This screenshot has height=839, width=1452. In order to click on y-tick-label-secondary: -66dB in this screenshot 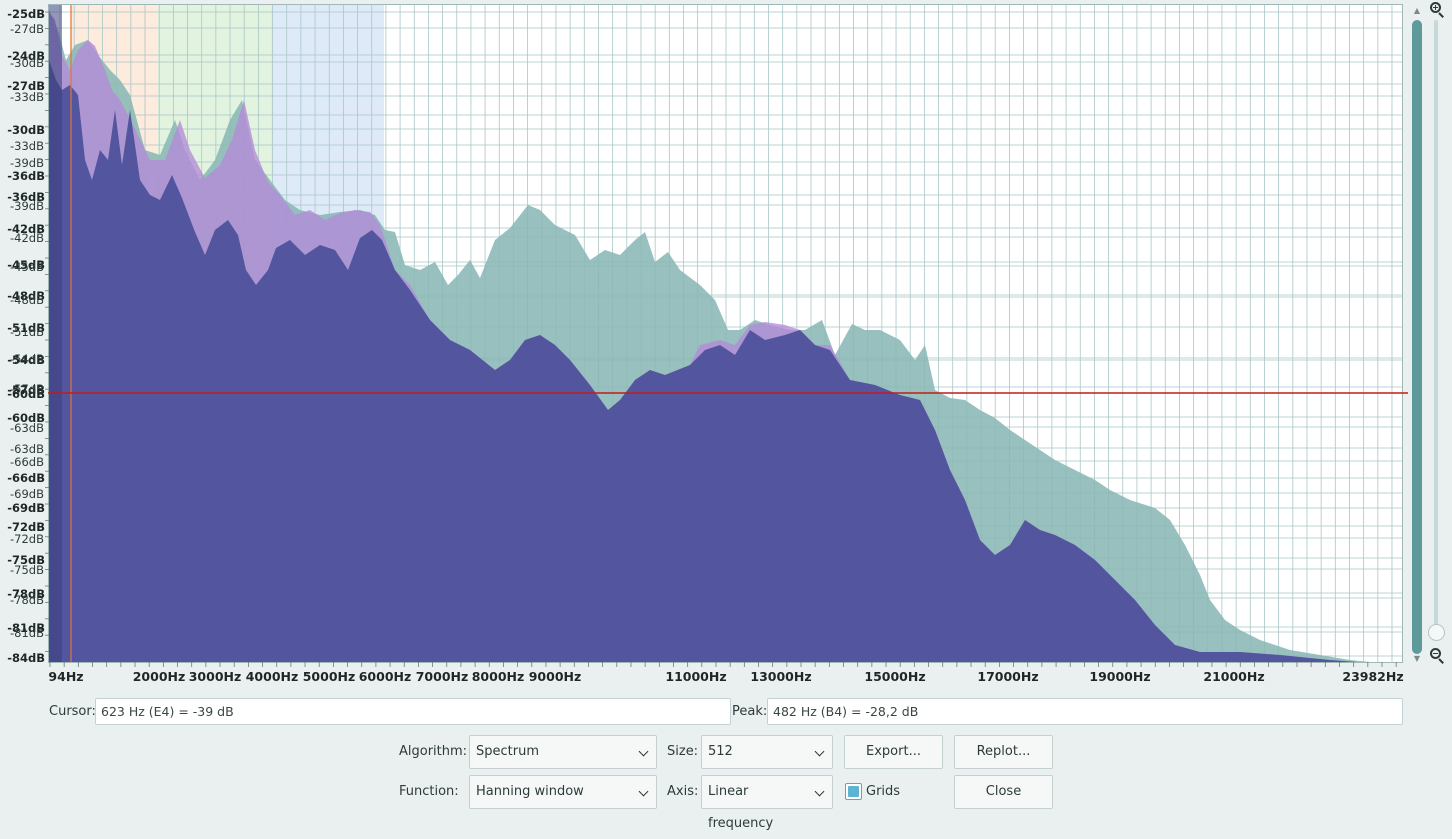, I will do `click(27, 462)`.